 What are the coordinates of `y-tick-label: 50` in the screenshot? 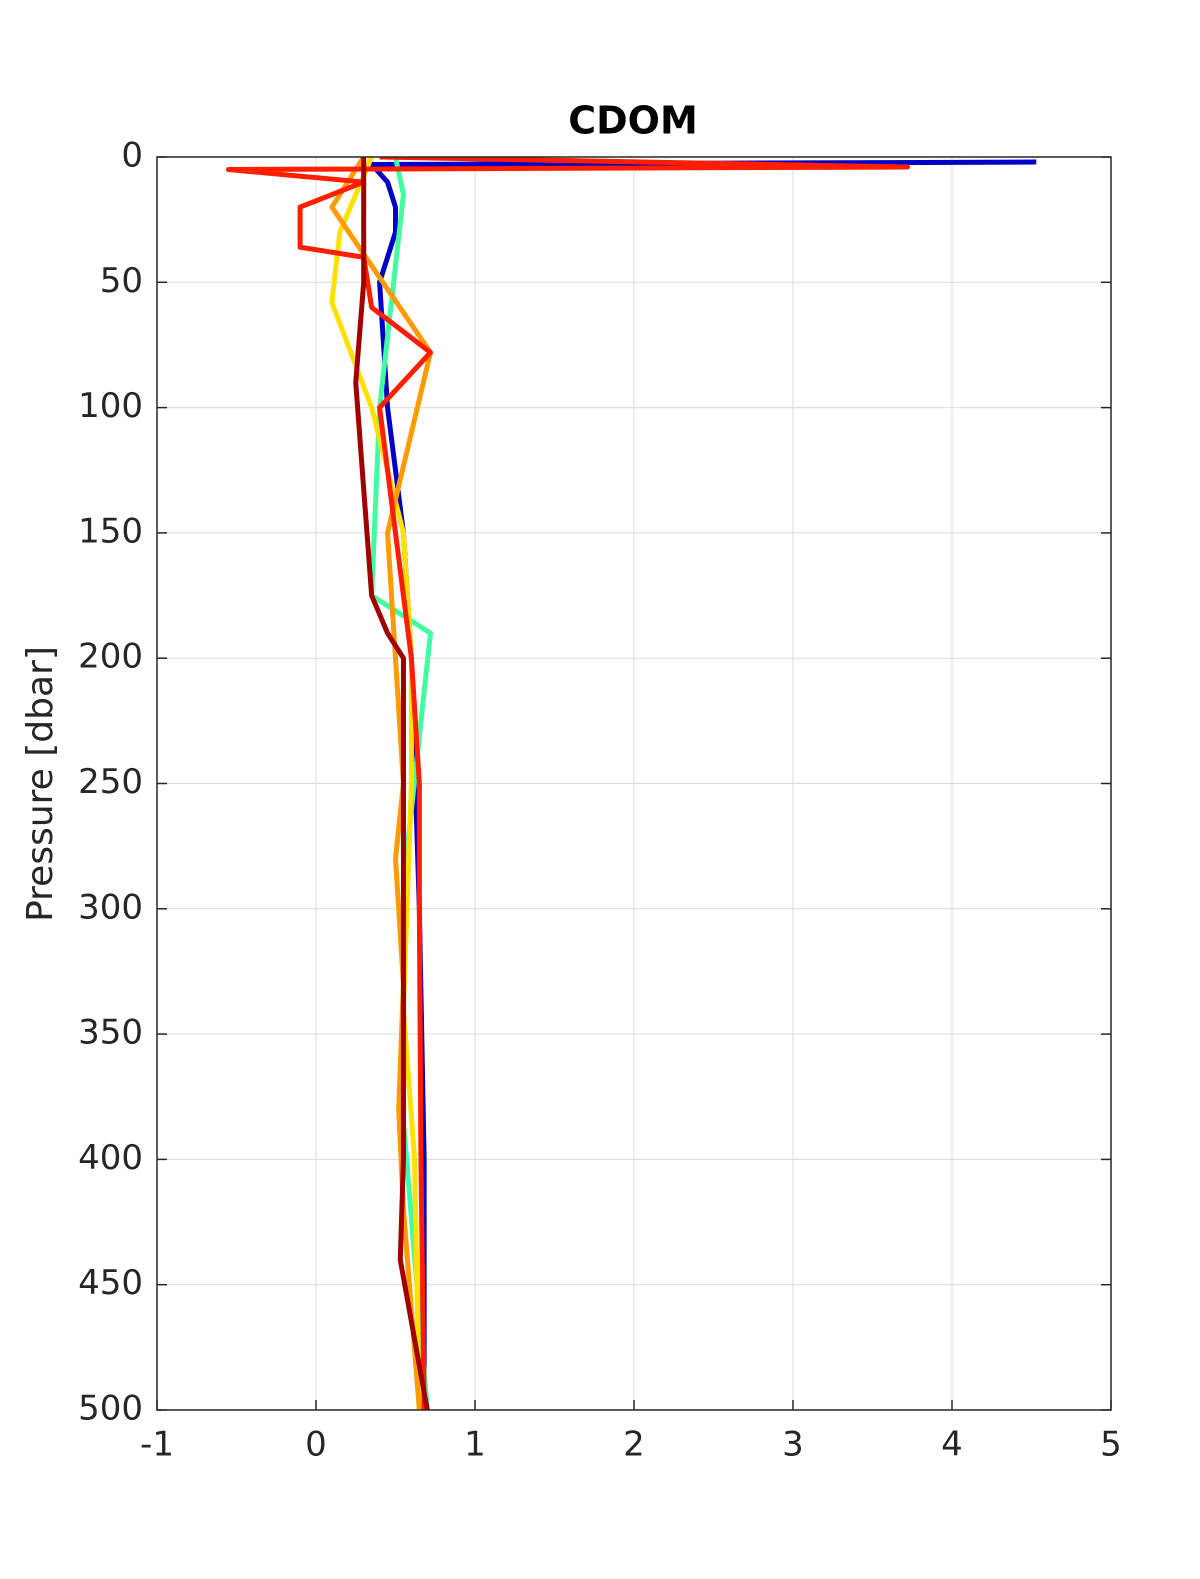 It's located at (121, 281).